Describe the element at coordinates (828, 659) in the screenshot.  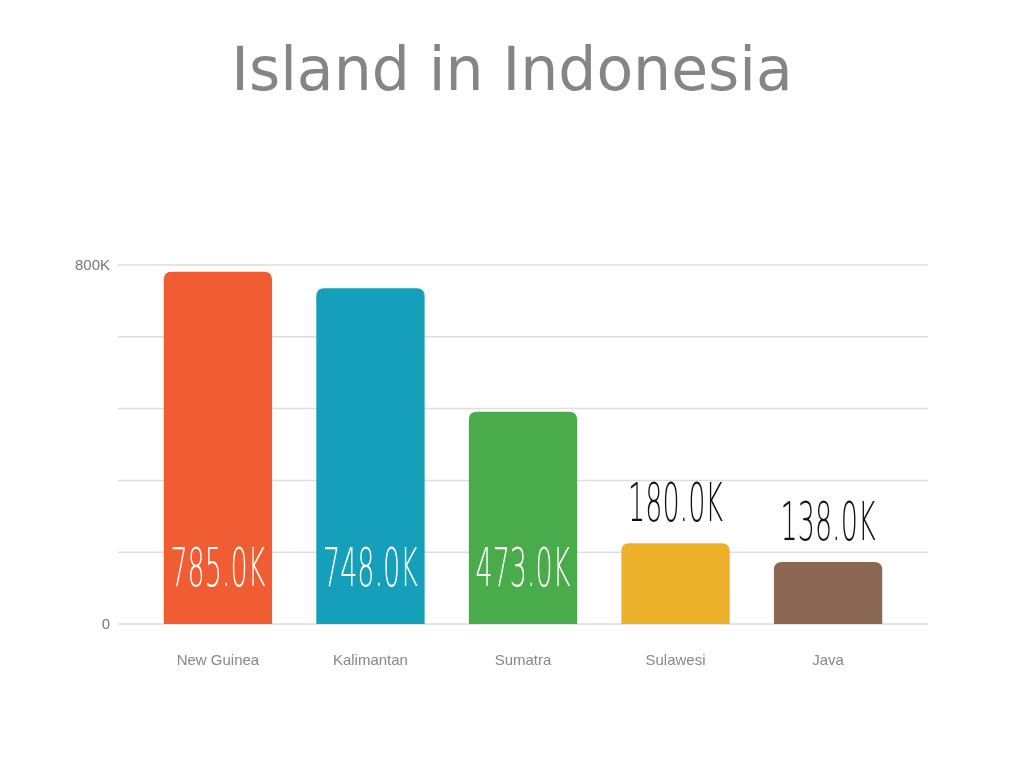
I see `x-tick-label: Java` at that location.